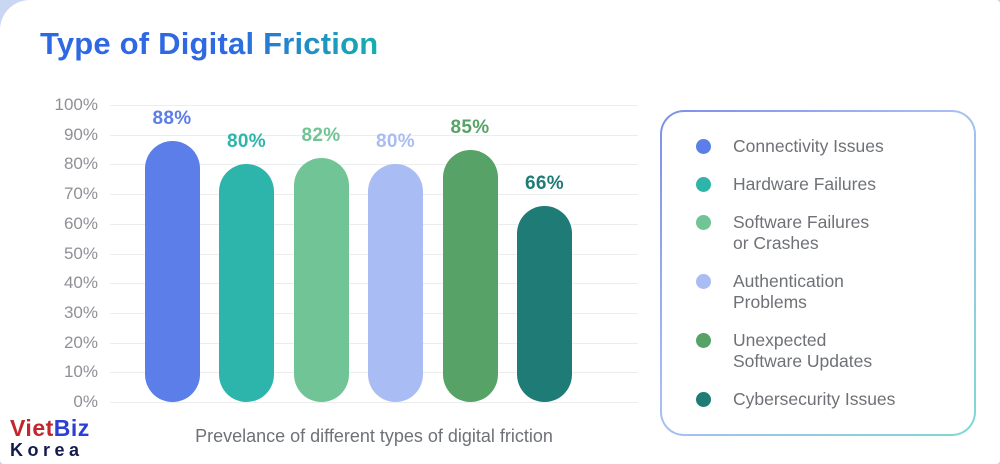  Describe the element at coordinates (80, 223) in the screenshot. I see `y-axis-tick: 60%` at that location.